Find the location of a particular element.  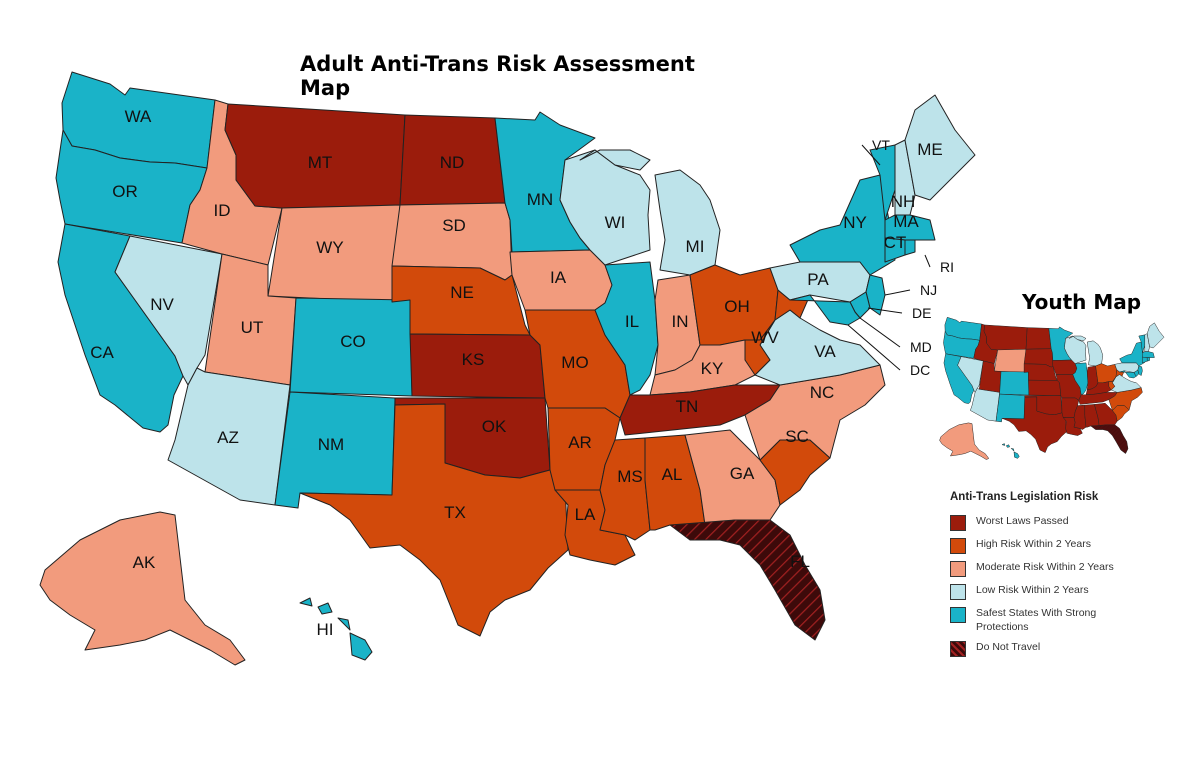

state-label-pa: PA is located at coordinates (818, 279).